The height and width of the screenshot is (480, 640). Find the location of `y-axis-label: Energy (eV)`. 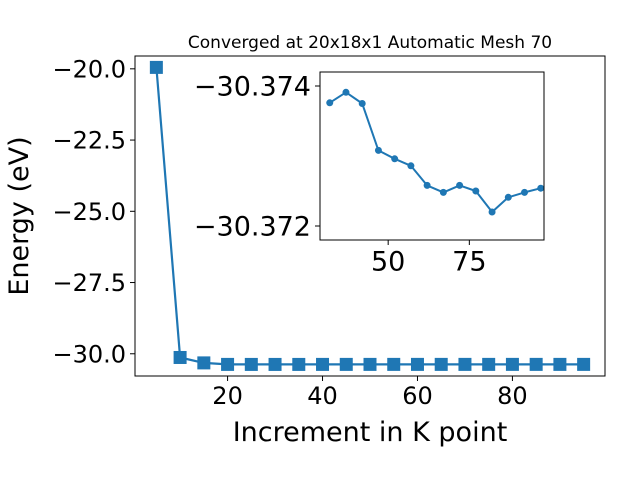

y-axis-label: Energy (eV) is located at coordinates (19, 215).